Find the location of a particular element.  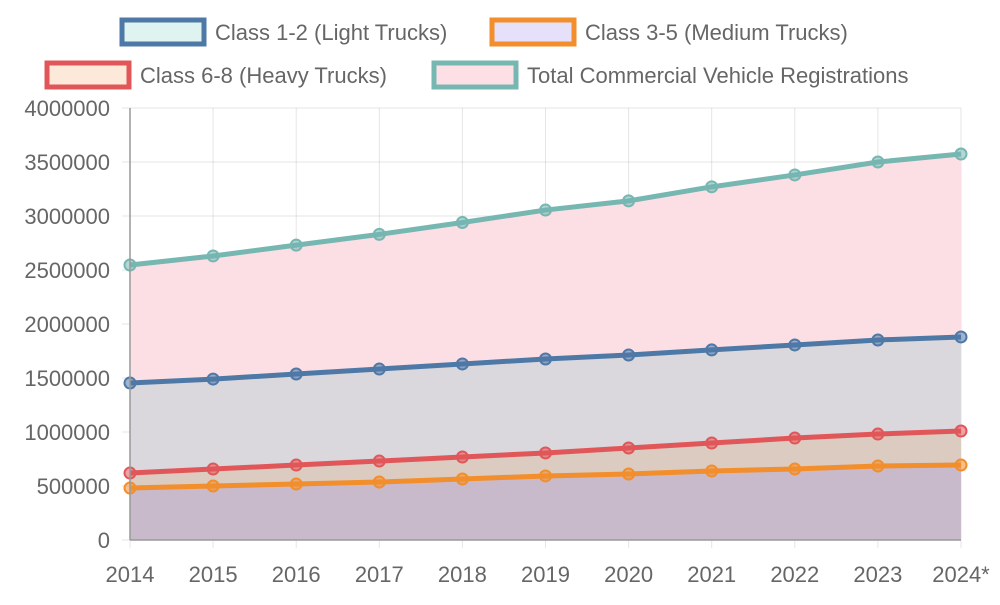

y-tick-label: 2500000 is located at coordinates (67, 270).